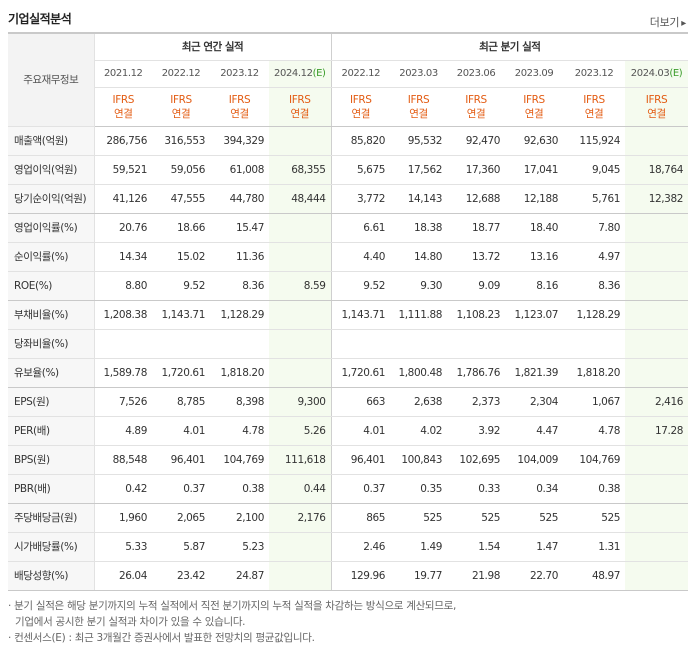  What do you see at coordinates (476, 74) in the screenshot?
I see `period-header: 2023.06` at bounding box center [476, 74].